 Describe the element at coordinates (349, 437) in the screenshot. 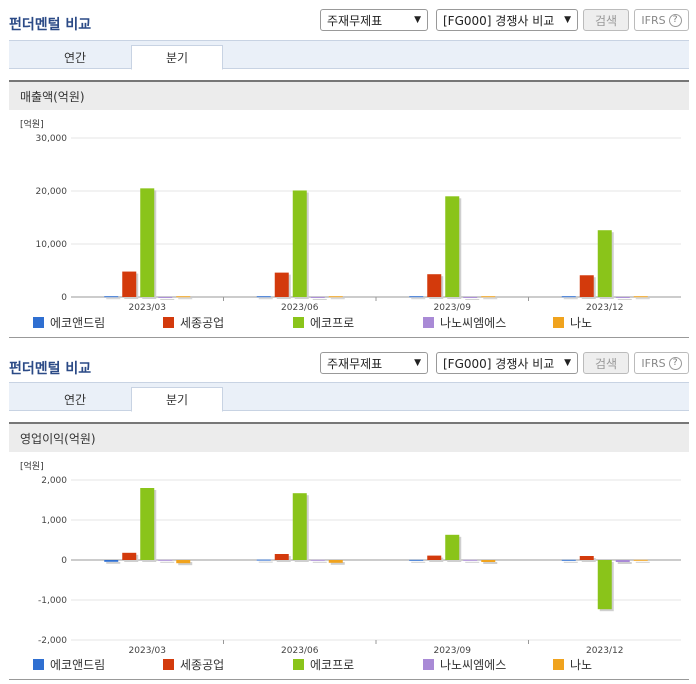

I see `metric-header: 영업이익(억원)` at that location.